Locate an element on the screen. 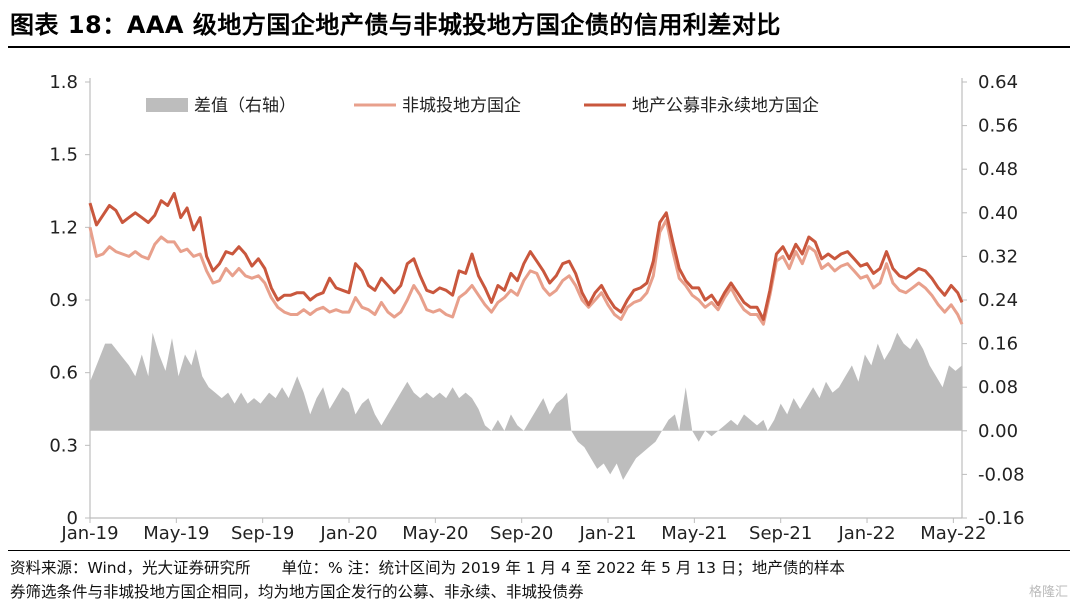 The image size is (1078, 608). legend: 差值（右轴） 非城投地方国企 地产公募非永续地方国企 is located at coordinates (482, 106).